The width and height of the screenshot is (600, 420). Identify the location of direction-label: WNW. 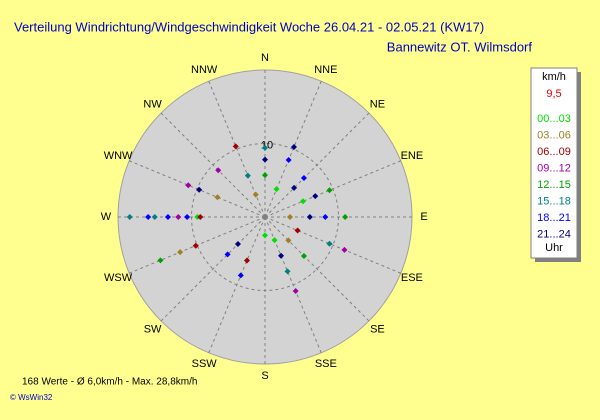
(118, 156).